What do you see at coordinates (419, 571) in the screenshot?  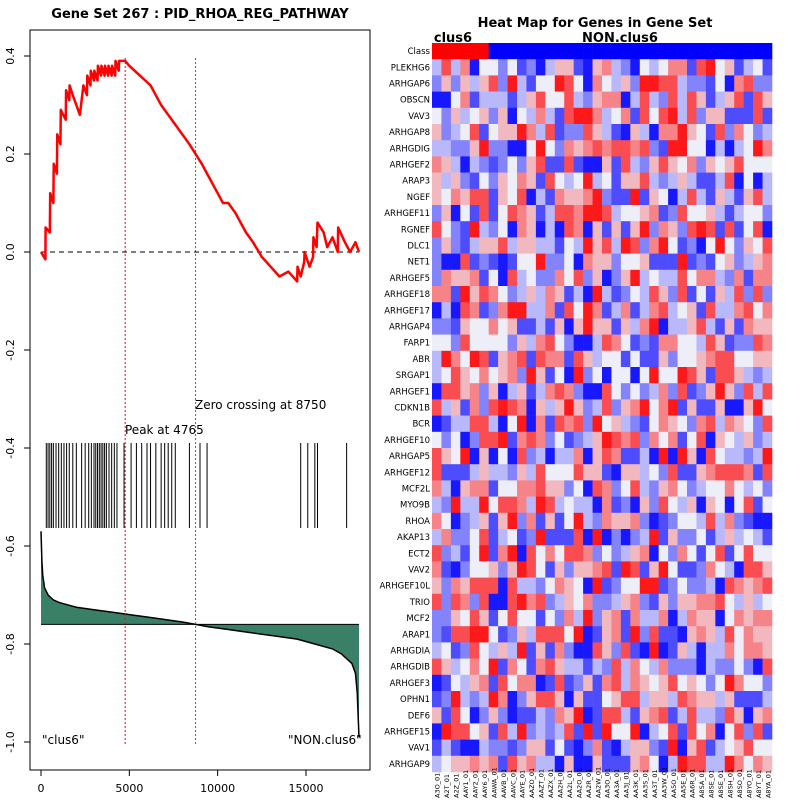 I see `row-label: VAV2` at bounding box center [419, 571].